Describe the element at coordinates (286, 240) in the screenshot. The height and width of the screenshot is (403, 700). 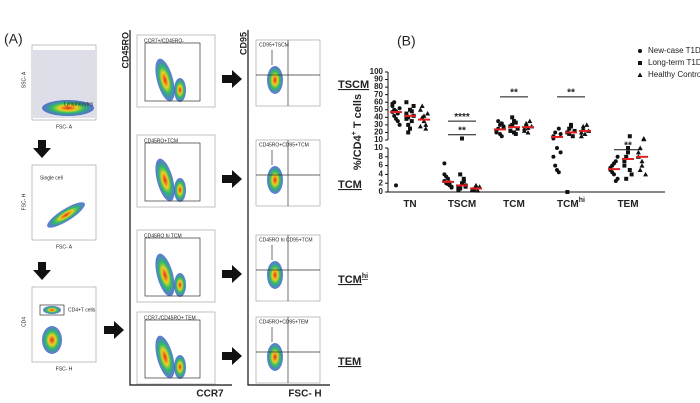
I see `gate-label: CD45RO hi CD95+TCM` at that location.